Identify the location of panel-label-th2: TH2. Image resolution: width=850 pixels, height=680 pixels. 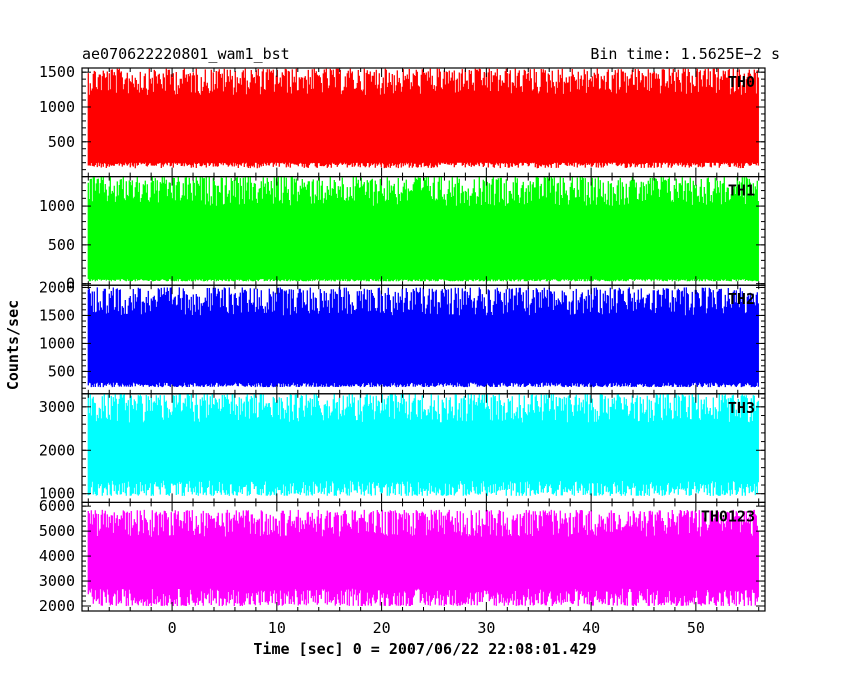
(741, 299).